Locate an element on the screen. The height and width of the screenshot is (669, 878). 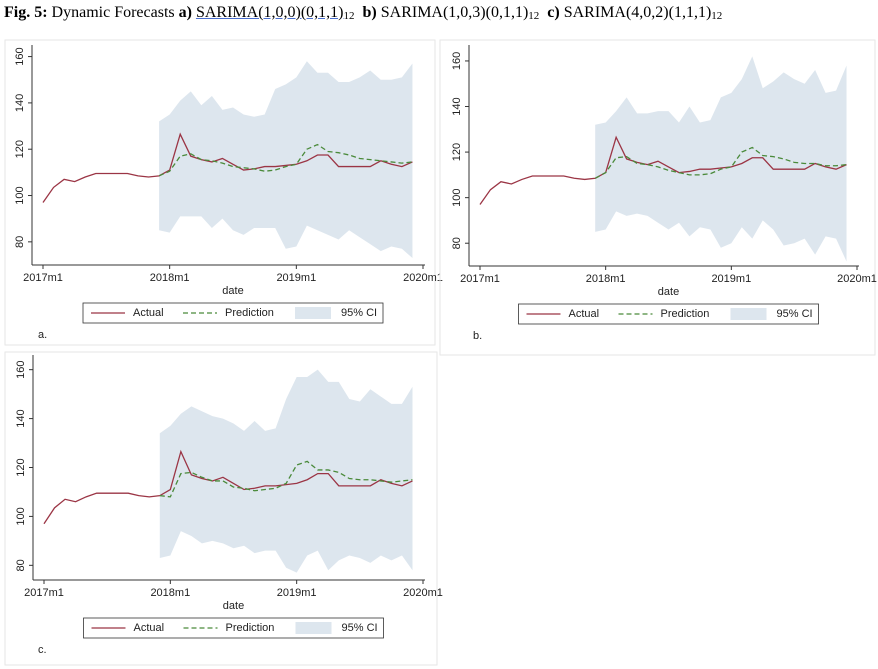
panel-label: c. is located at coordinates (42, 650).